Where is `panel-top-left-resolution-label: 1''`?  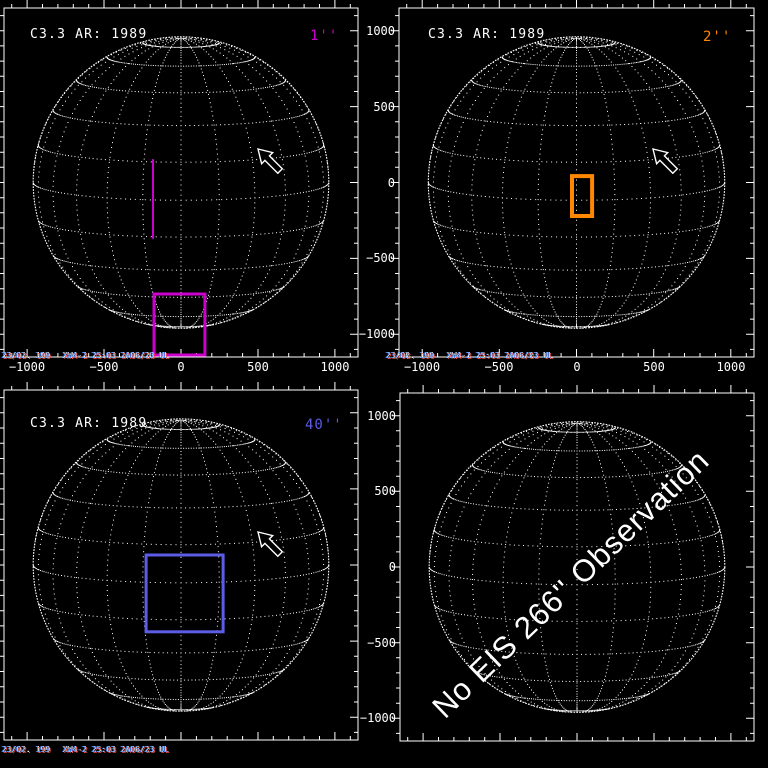
panel-top-left-resolution-label: 1'' is located at coordinates (324, 36).